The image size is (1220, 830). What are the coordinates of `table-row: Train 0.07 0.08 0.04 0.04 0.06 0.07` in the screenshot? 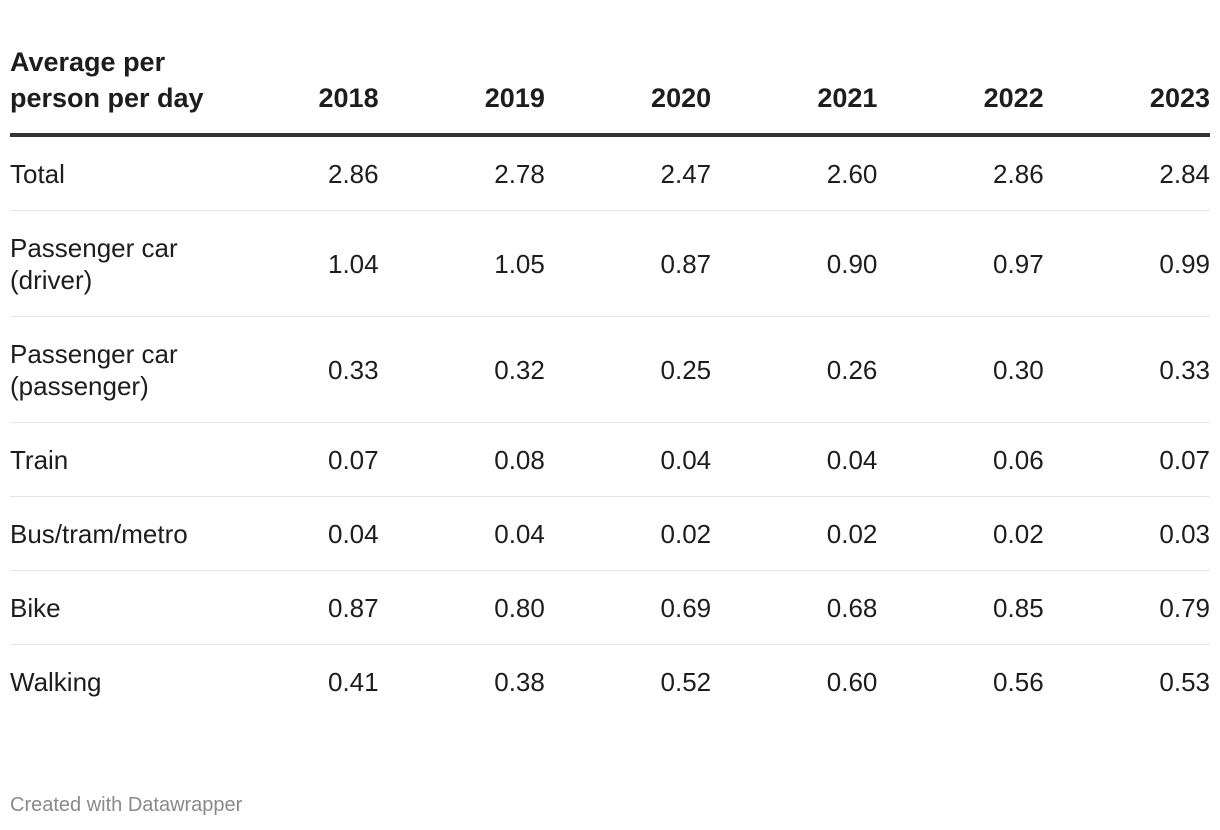 It's located at (610, 459).